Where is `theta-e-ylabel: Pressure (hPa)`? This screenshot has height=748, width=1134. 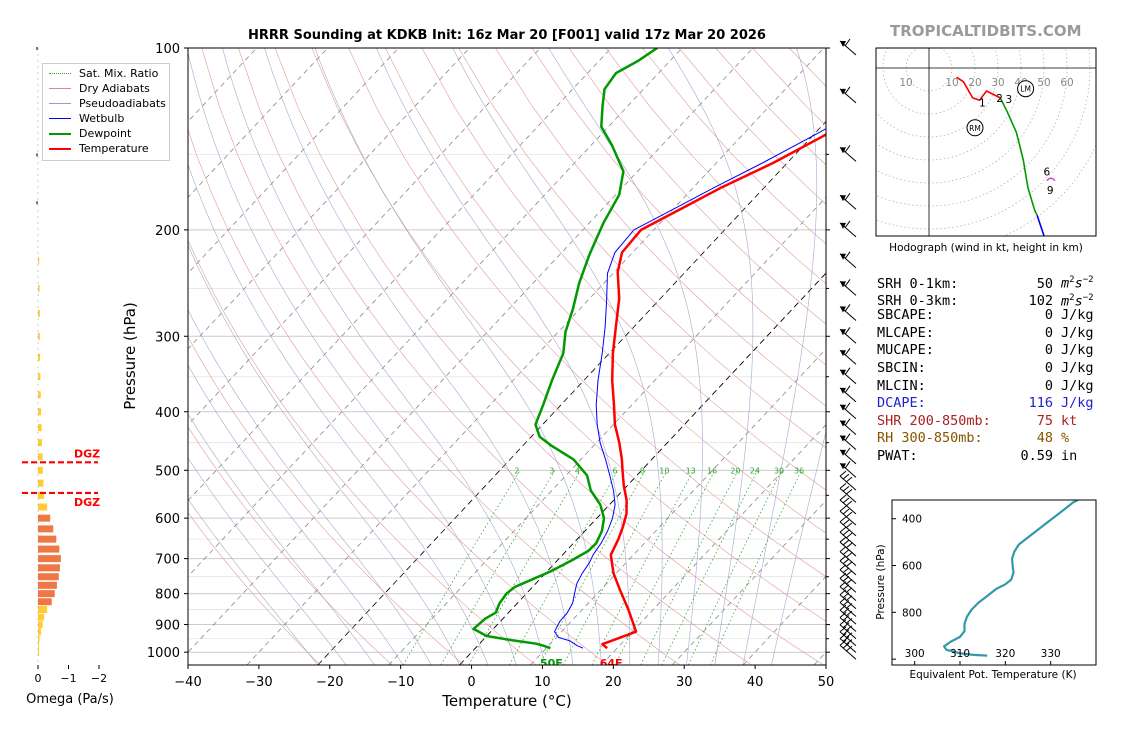
theta-e-ylabel: Pressure (hPa) is located at coordinates (881, 581).